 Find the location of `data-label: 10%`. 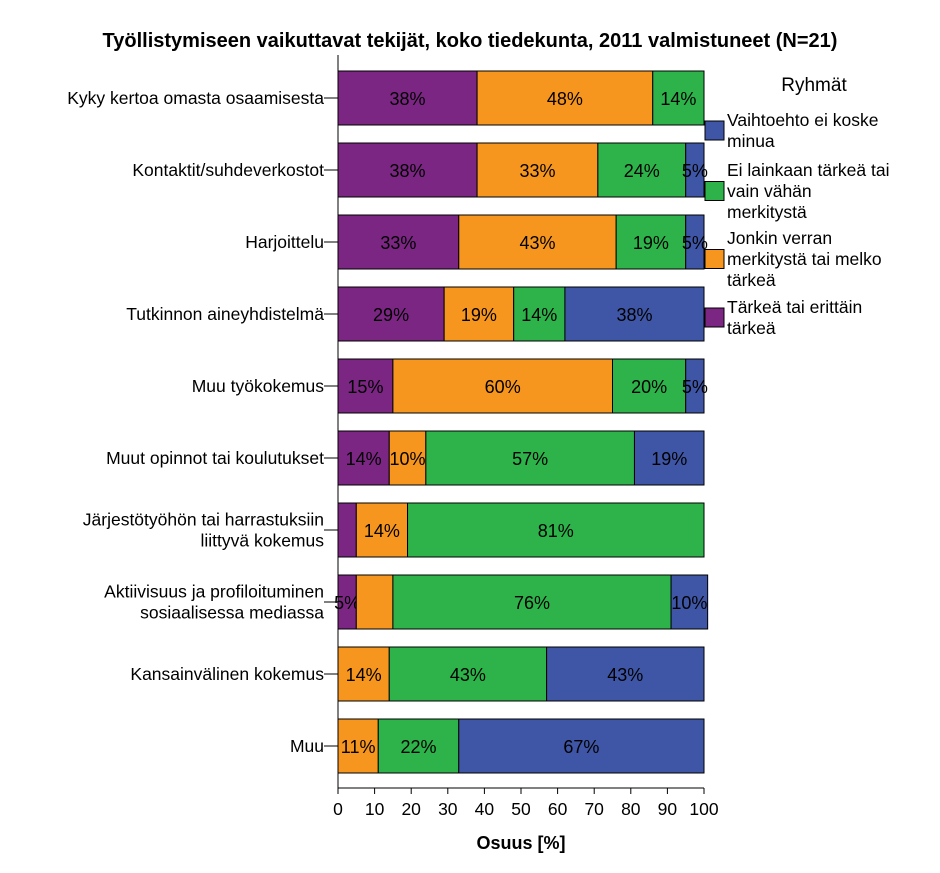

data-label: 10% is located at coordinates (408, 459).